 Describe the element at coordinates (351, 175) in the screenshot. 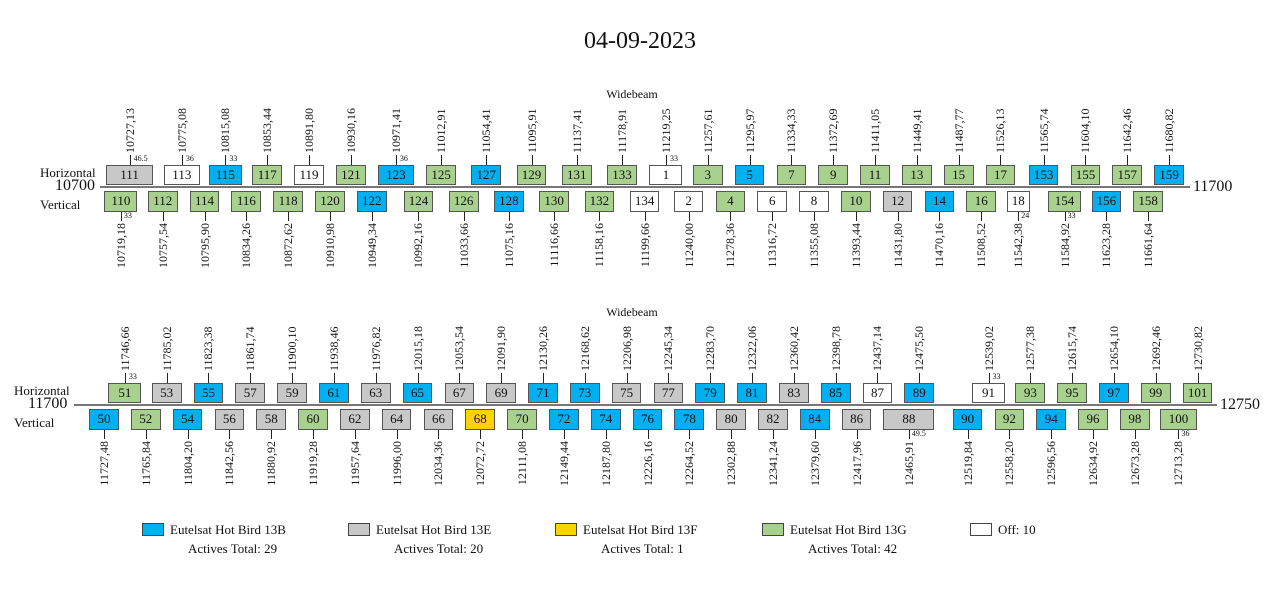

I see `transponder-121: 121` at that location.